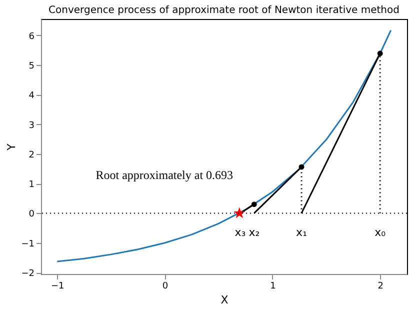  What do you see at coordinates (31, 155) in the screenshot?
I see `y-tick-label: 2` at bounding box center [31, 155].